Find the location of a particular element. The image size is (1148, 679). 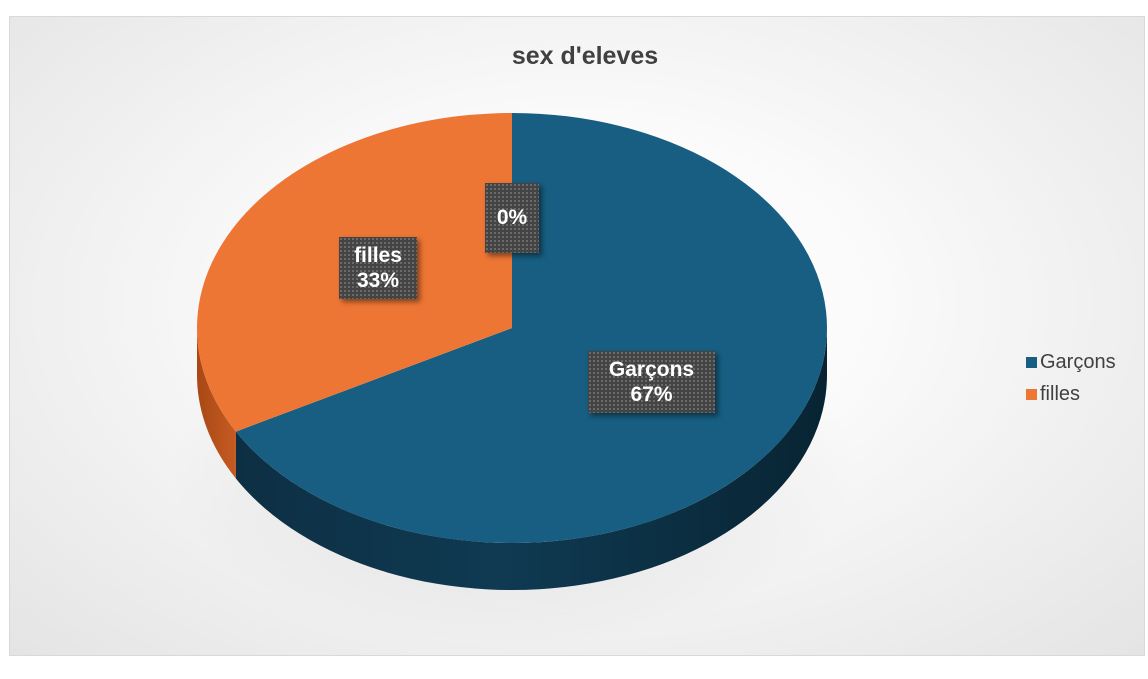

legend: Garçons filles is located at coordinates (1071, 378).